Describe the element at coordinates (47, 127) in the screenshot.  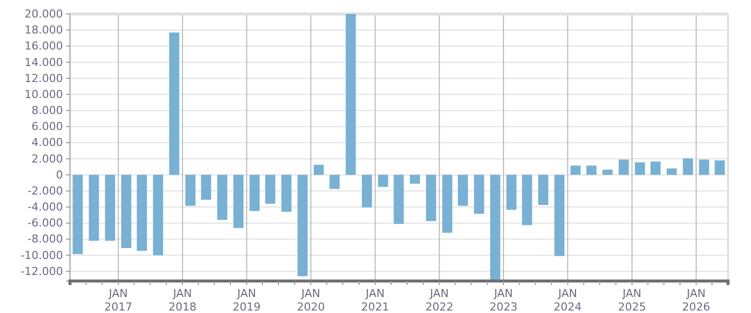
I see `y-tick-label: 6.000` at that location.